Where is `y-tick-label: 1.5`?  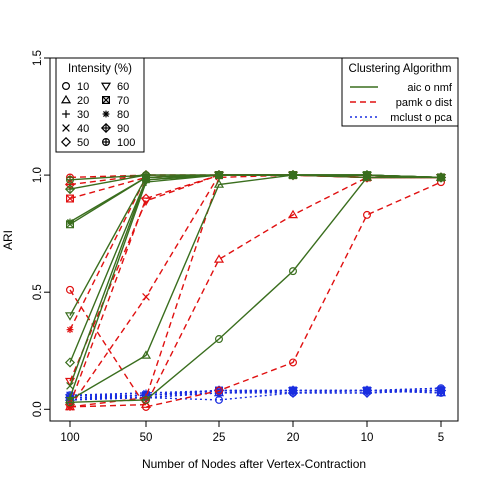 y-tick-label: 1.5 is located at coordinates (38, 58).